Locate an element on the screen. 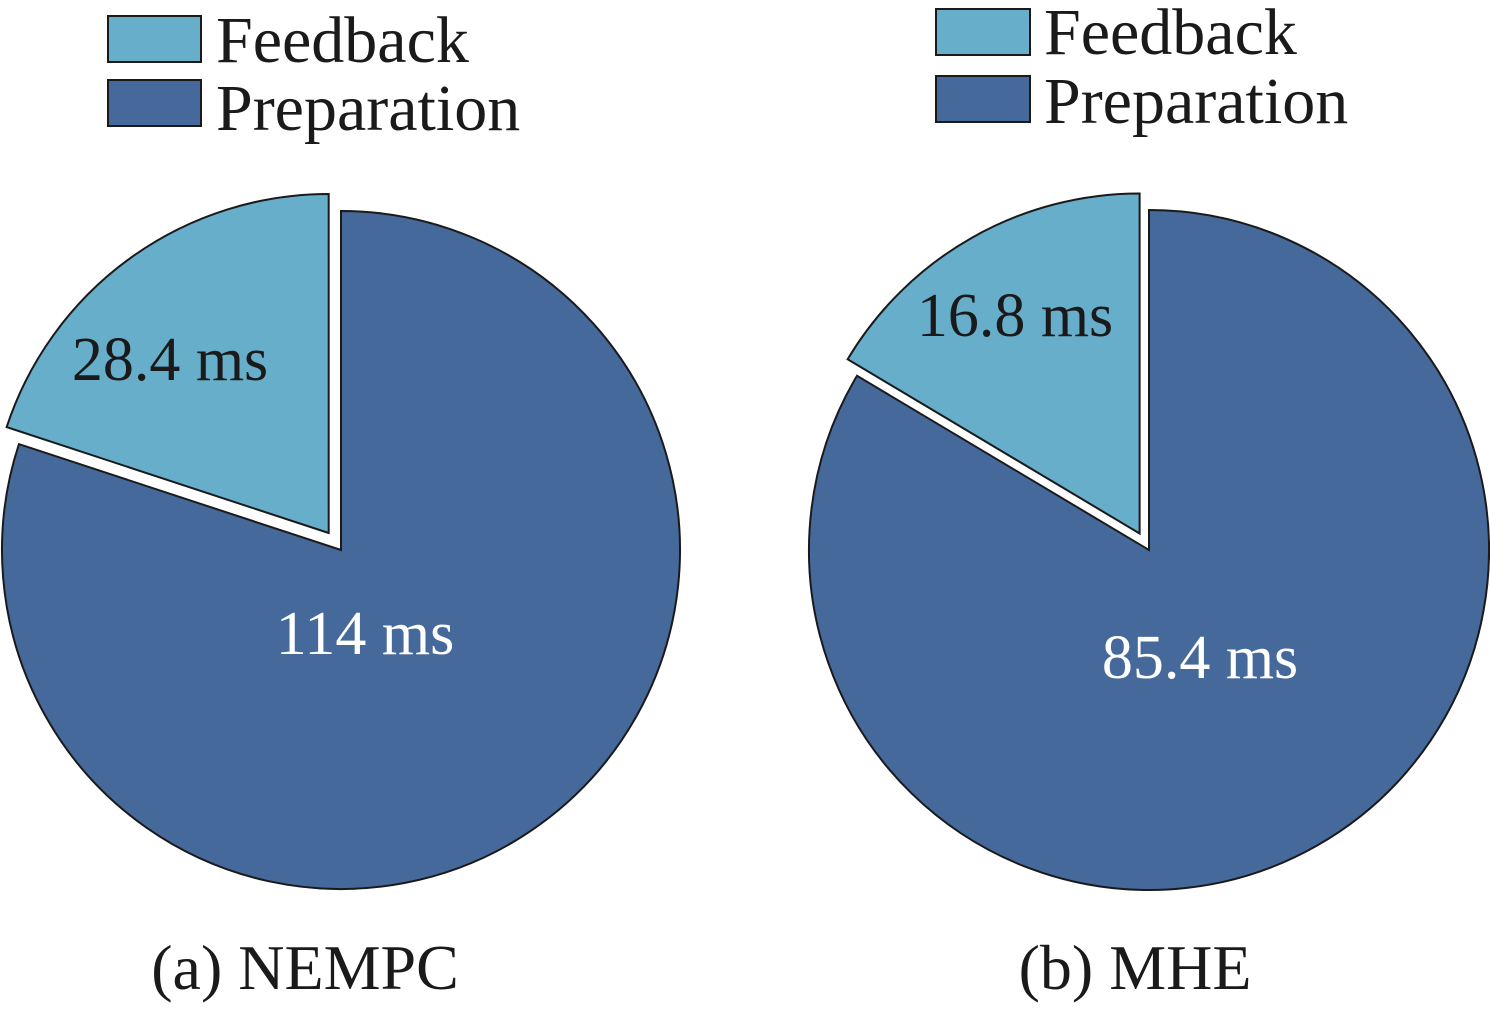 The image size is (1490, 1012). legend-b-feedback-label: Feedback is located at coordinates (1170, 34).